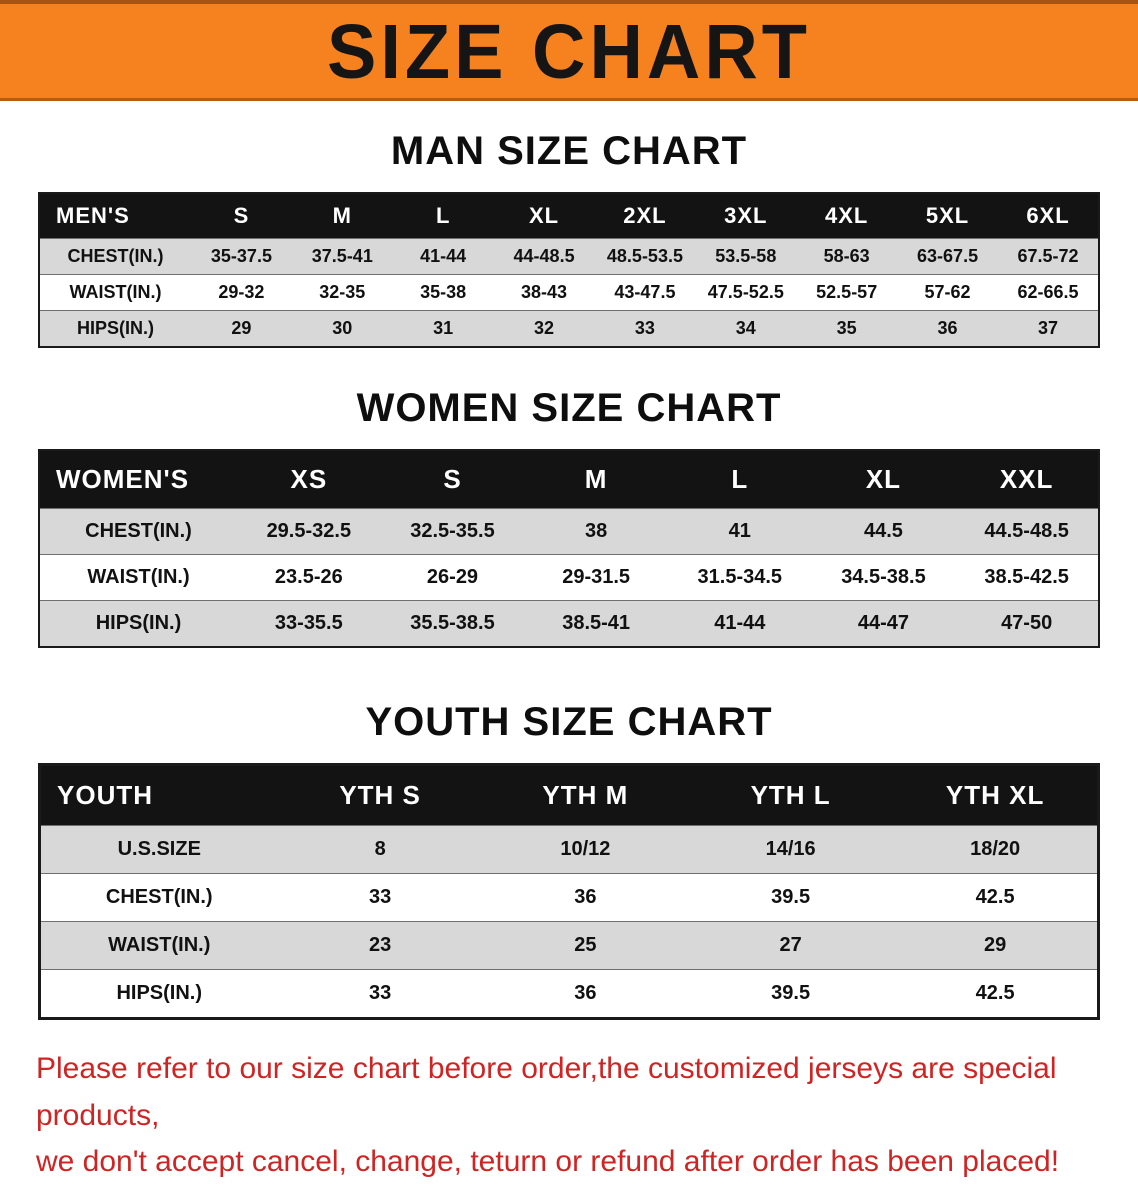 This screenshot has height=1200, width=1138. I want to click on measurement-value-cell: 38.5-41, so click(596, 623).